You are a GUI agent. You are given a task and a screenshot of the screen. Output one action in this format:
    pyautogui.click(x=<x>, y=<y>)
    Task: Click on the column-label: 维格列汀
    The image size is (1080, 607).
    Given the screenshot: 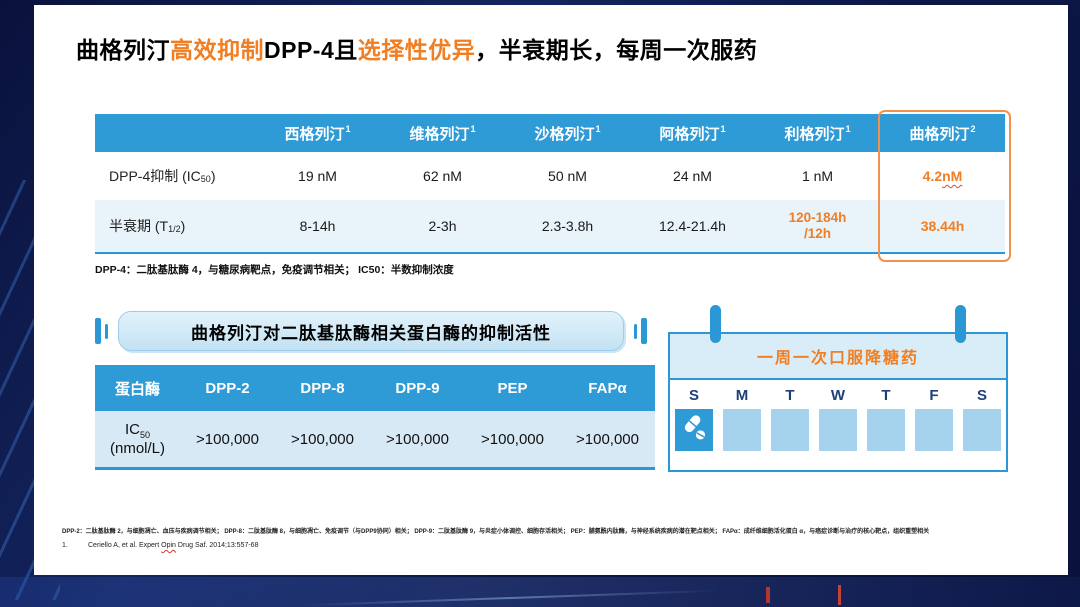 What is the action you would take?
    pyautogui.click(x=439, y=134)
    